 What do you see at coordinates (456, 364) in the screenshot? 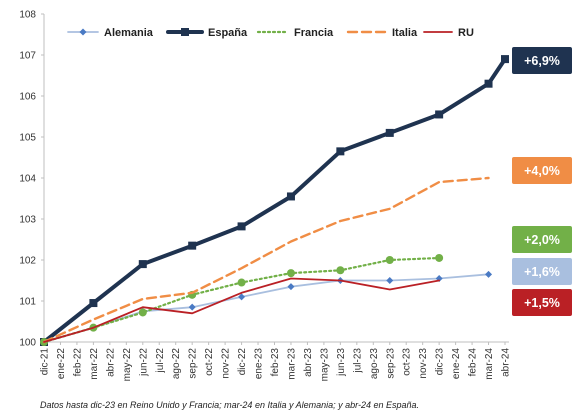
I see `x-tick-label: ene-24` at bounding box center [456, 364].